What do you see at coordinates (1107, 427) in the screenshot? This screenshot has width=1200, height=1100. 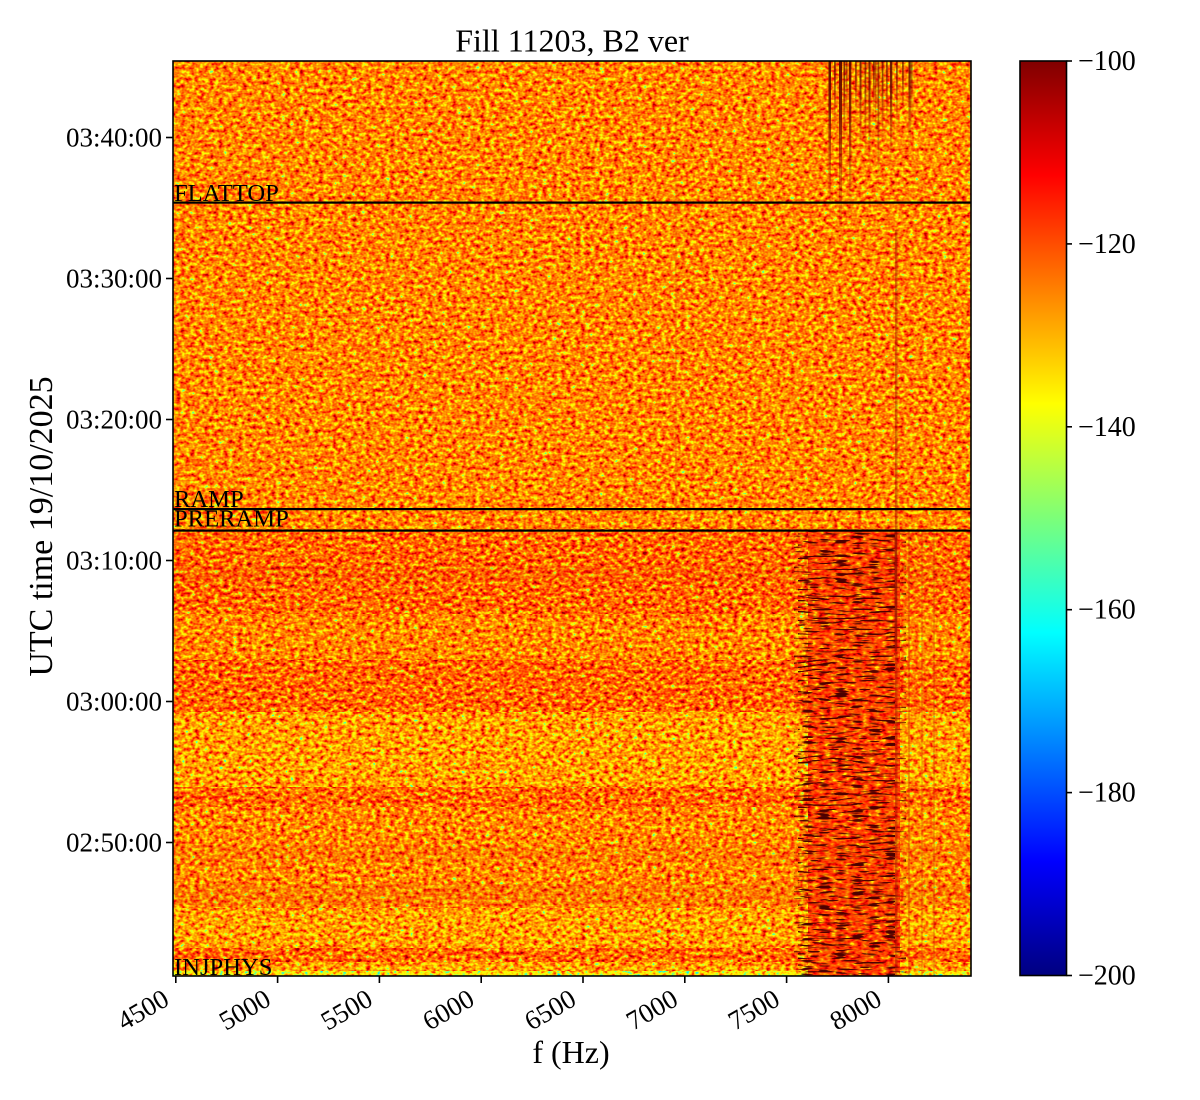 I see `svg-text: −140` at bounding box center [1107, 427].